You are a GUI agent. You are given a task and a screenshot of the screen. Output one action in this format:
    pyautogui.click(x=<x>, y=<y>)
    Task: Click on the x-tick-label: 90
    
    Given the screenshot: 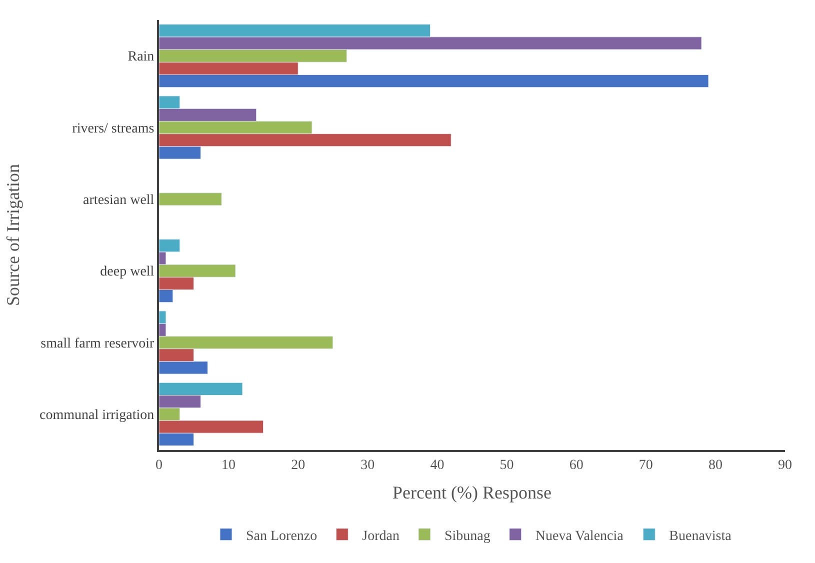 What is the action you would take?
    pyautogui.click(x=785, y=465)
    